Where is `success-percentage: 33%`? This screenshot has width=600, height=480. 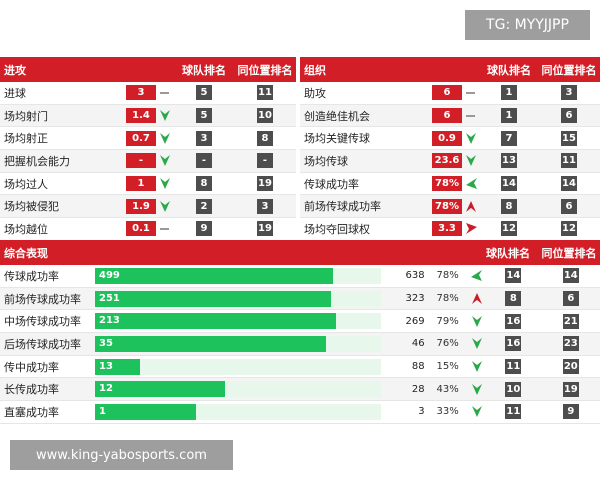 success-percentage: 33% is located at coordinates (447, 412).